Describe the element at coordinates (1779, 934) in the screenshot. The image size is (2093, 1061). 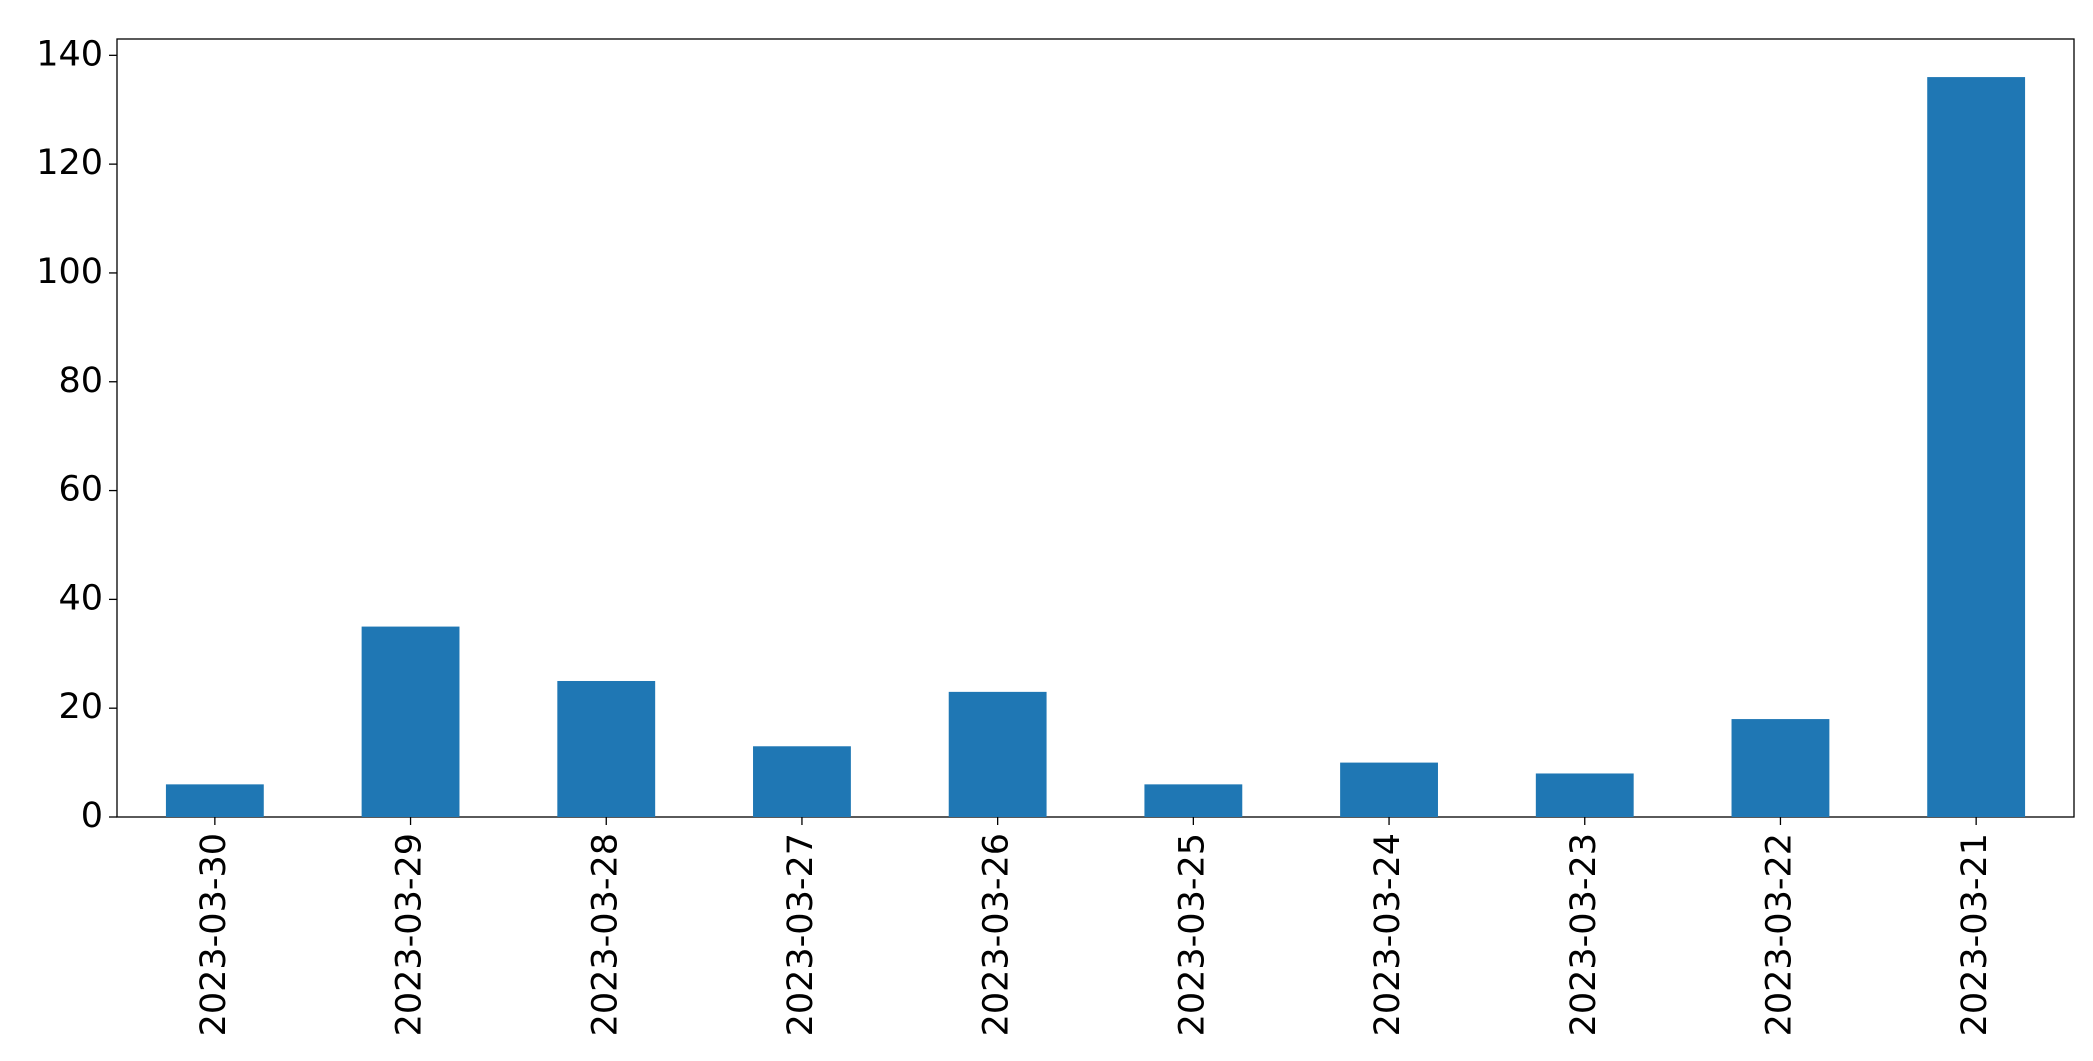
I see `x-tick-label: 2023-03-22` at that location.